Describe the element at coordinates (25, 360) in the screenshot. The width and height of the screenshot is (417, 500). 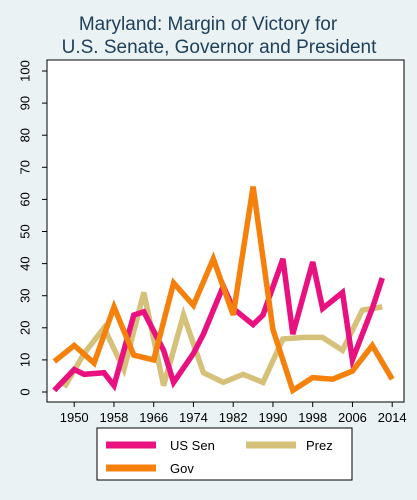
I see `y-tick-label: 10` at that location.